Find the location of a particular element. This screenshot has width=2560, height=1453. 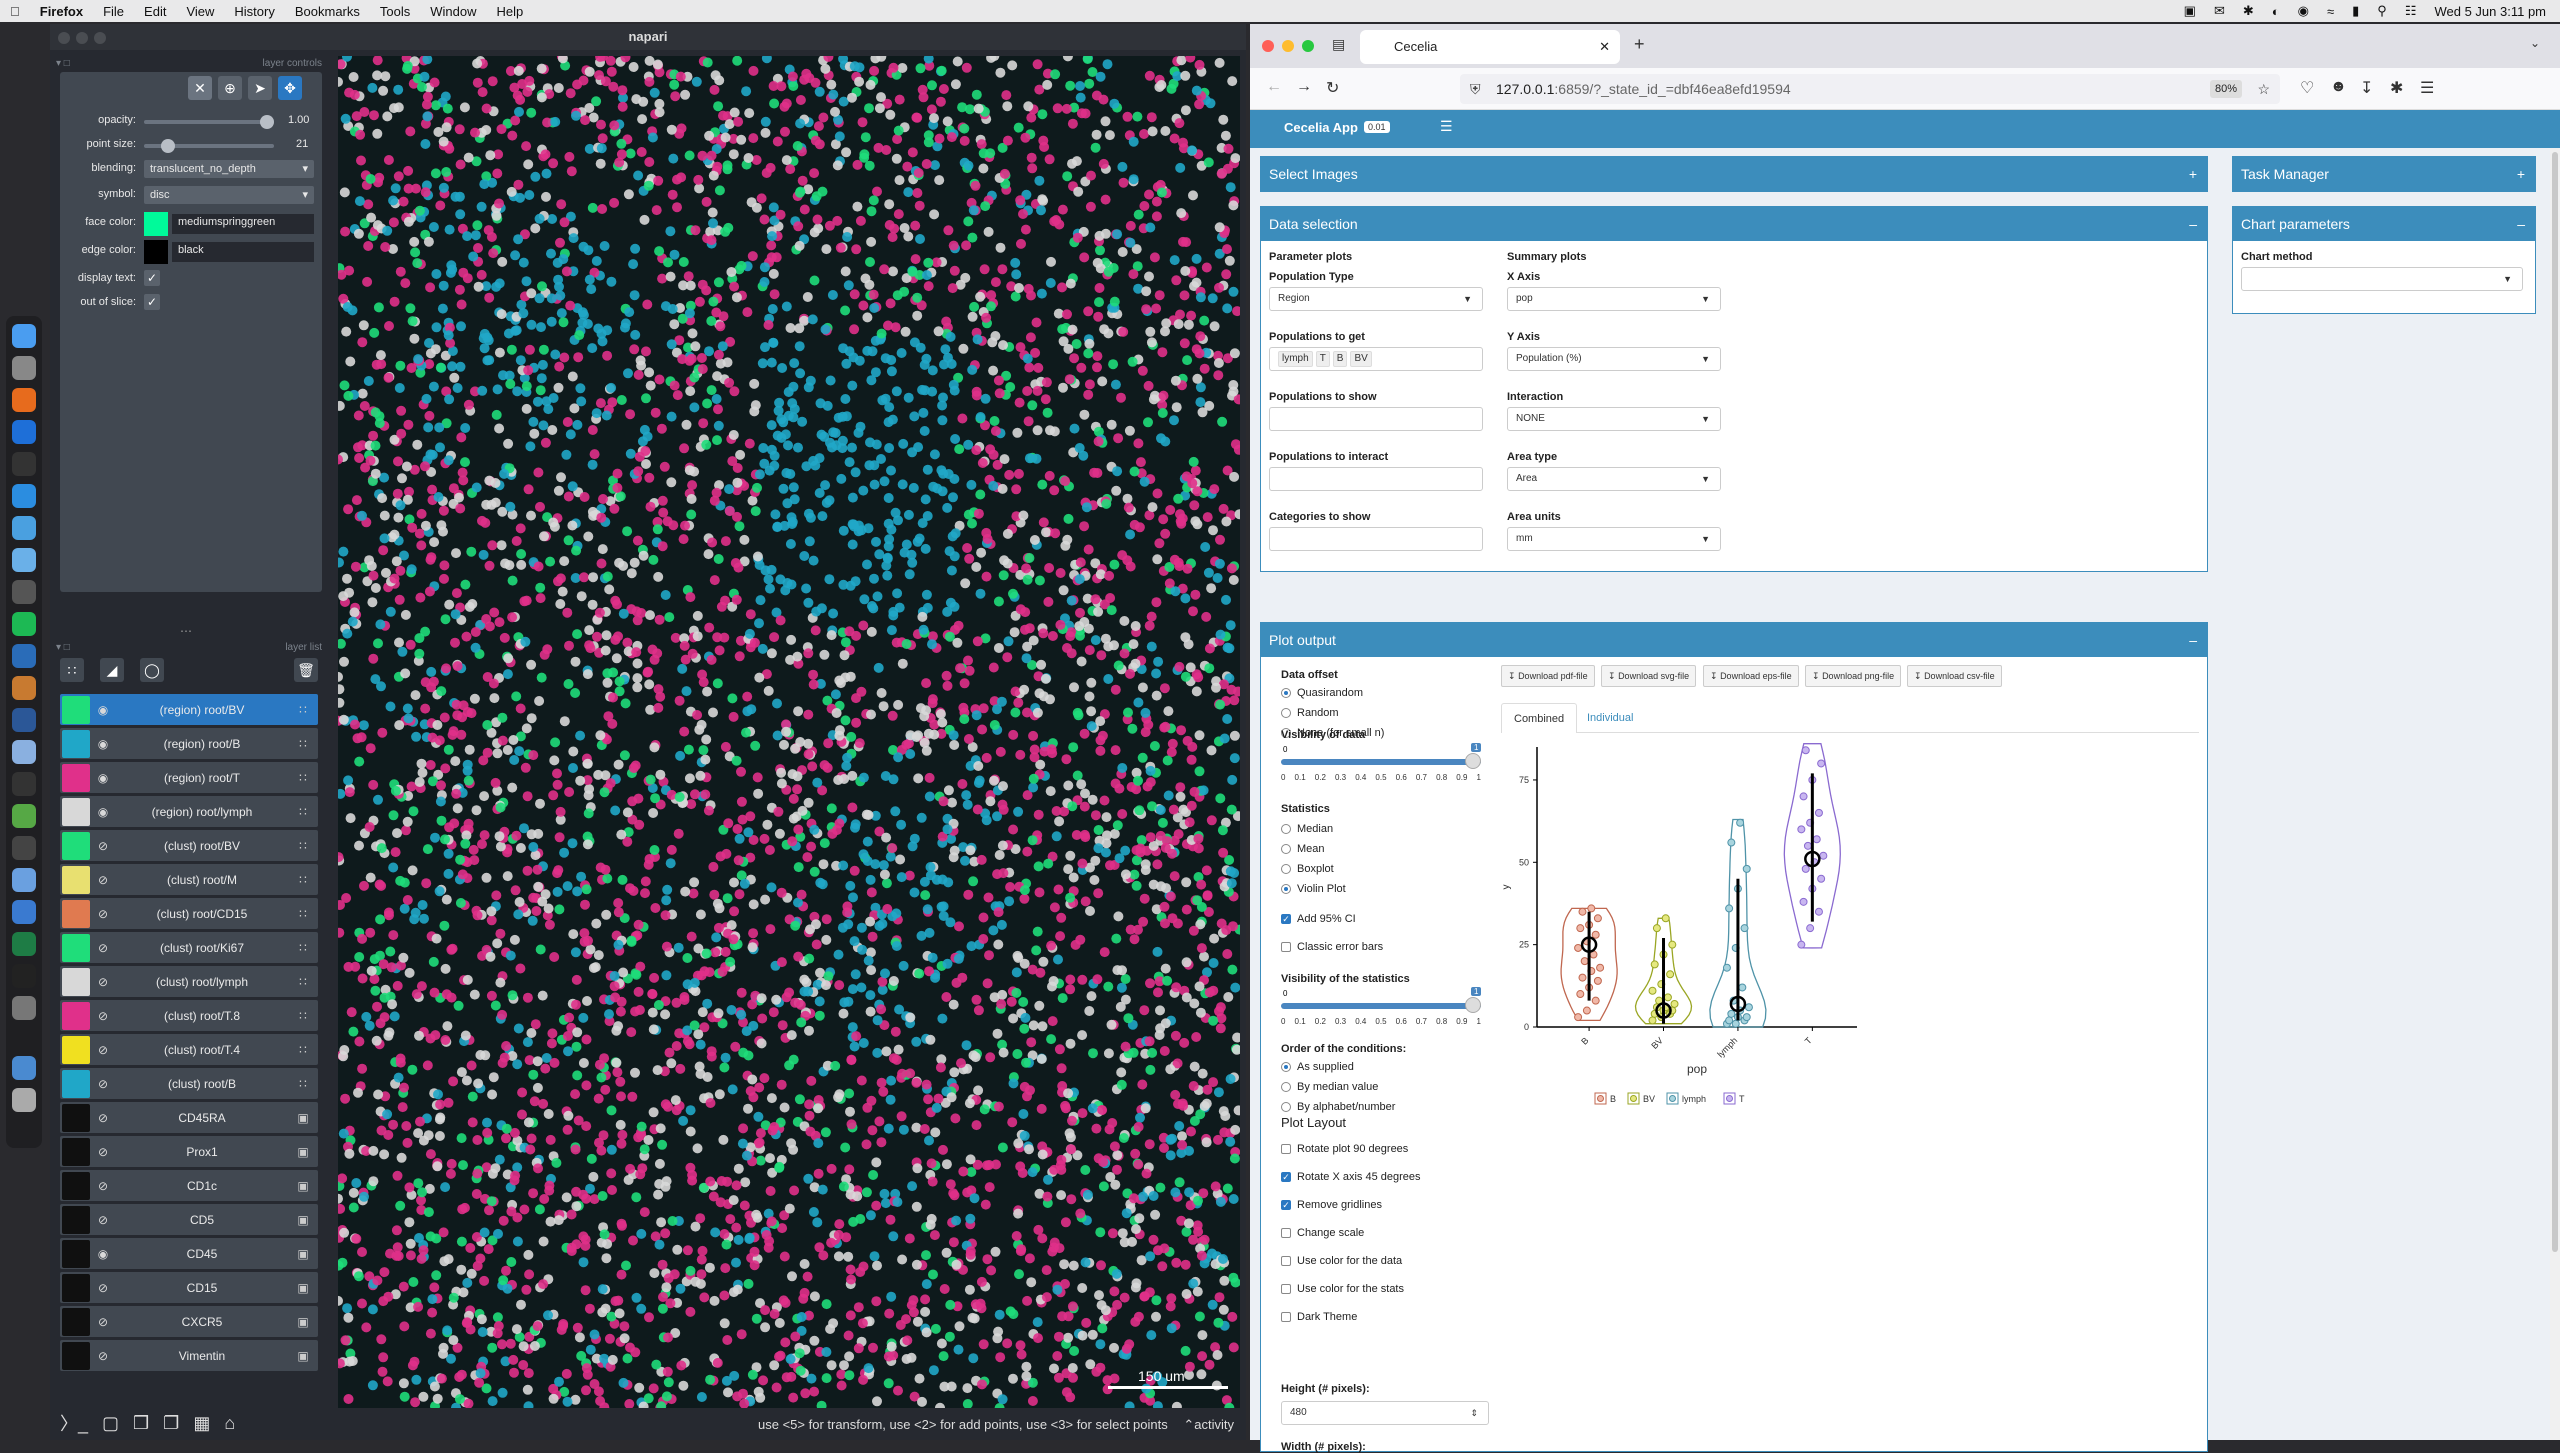

blending-select: translucent_no_depth▾ is located at coordinates (229, 169).